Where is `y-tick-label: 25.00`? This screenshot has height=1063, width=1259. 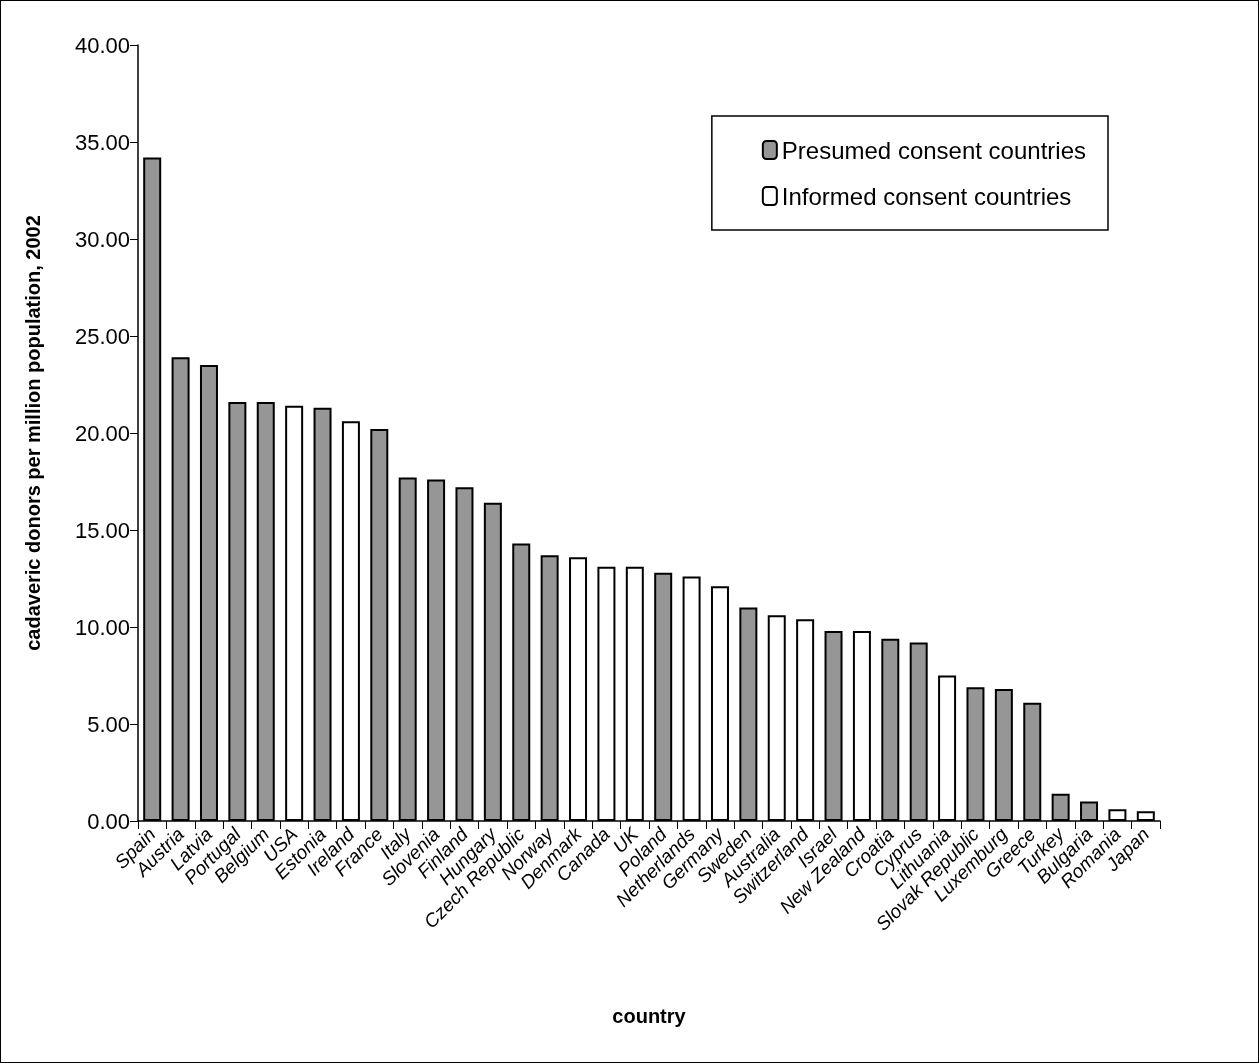 y-tick-label: 25.00 is located at coordinates (102, 336).